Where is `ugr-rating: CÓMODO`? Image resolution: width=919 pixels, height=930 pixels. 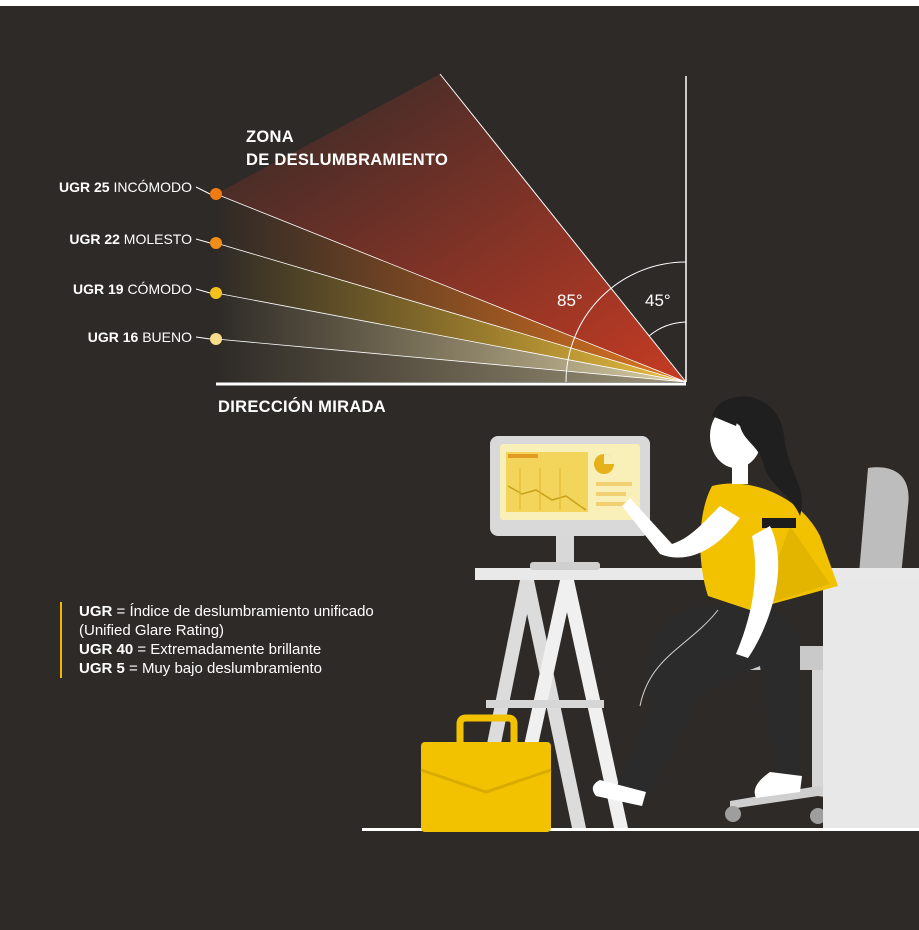 ugr-rating: CÓMODO is located at coordinates (159, 289).